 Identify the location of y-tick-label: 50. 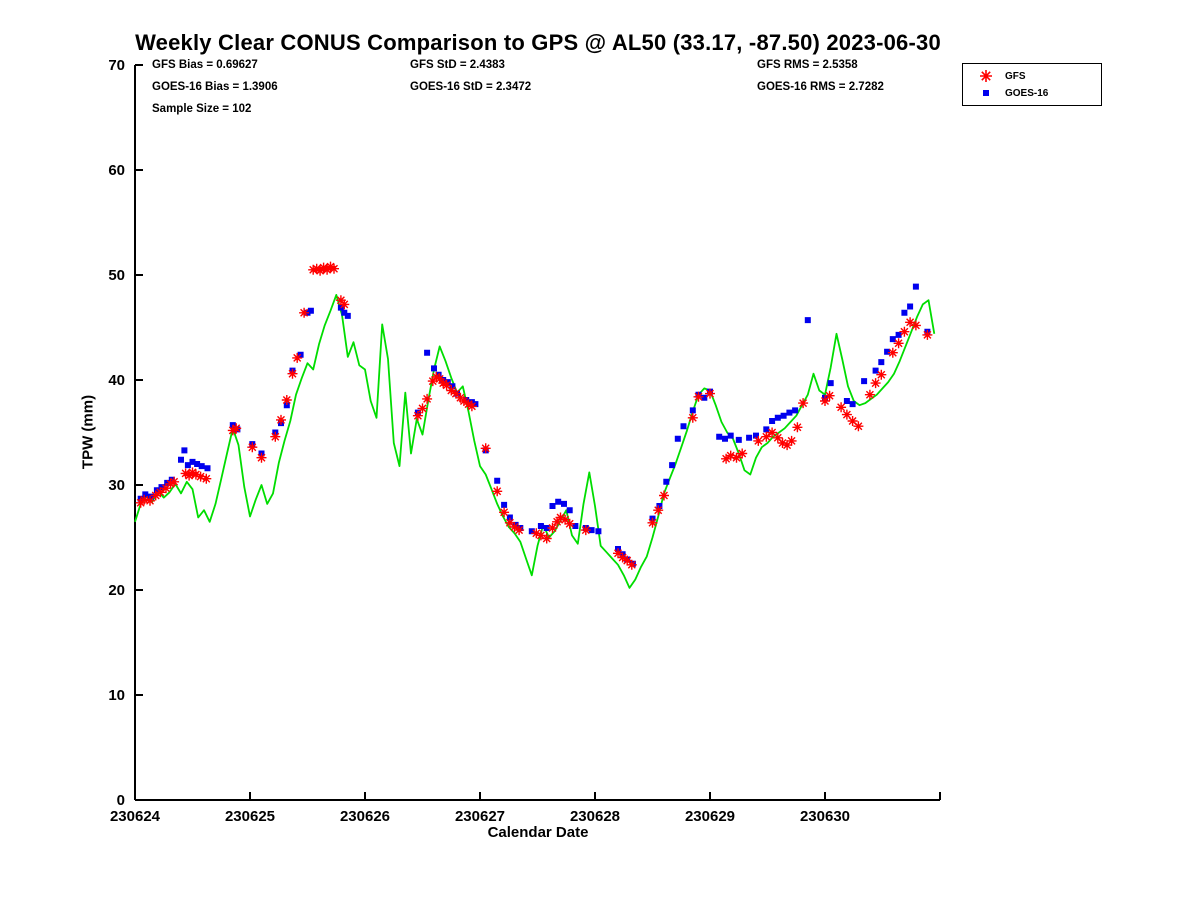
(116, 275).